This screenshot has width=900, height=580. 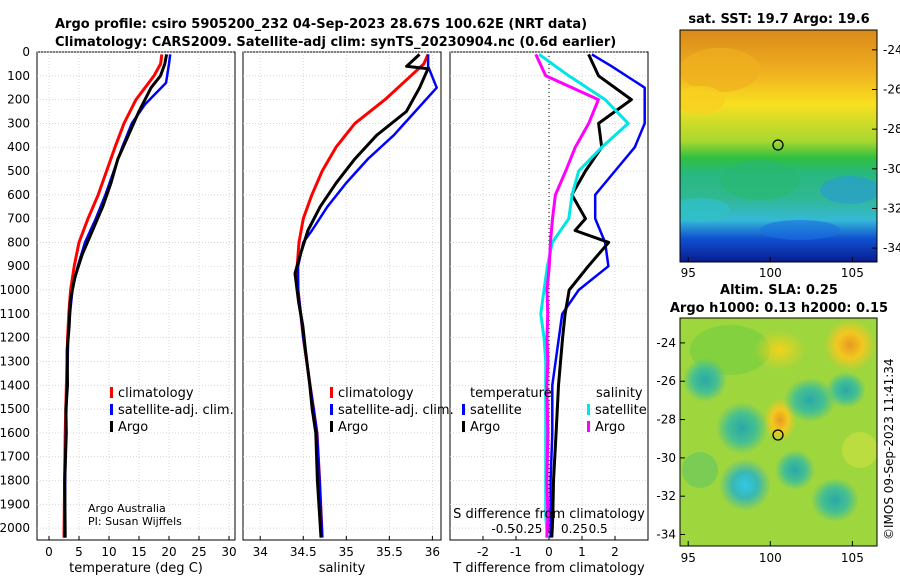 I want to click on salinity-legend: climatology satellite-adj. clim. Argo, so click(x=392, y=410).